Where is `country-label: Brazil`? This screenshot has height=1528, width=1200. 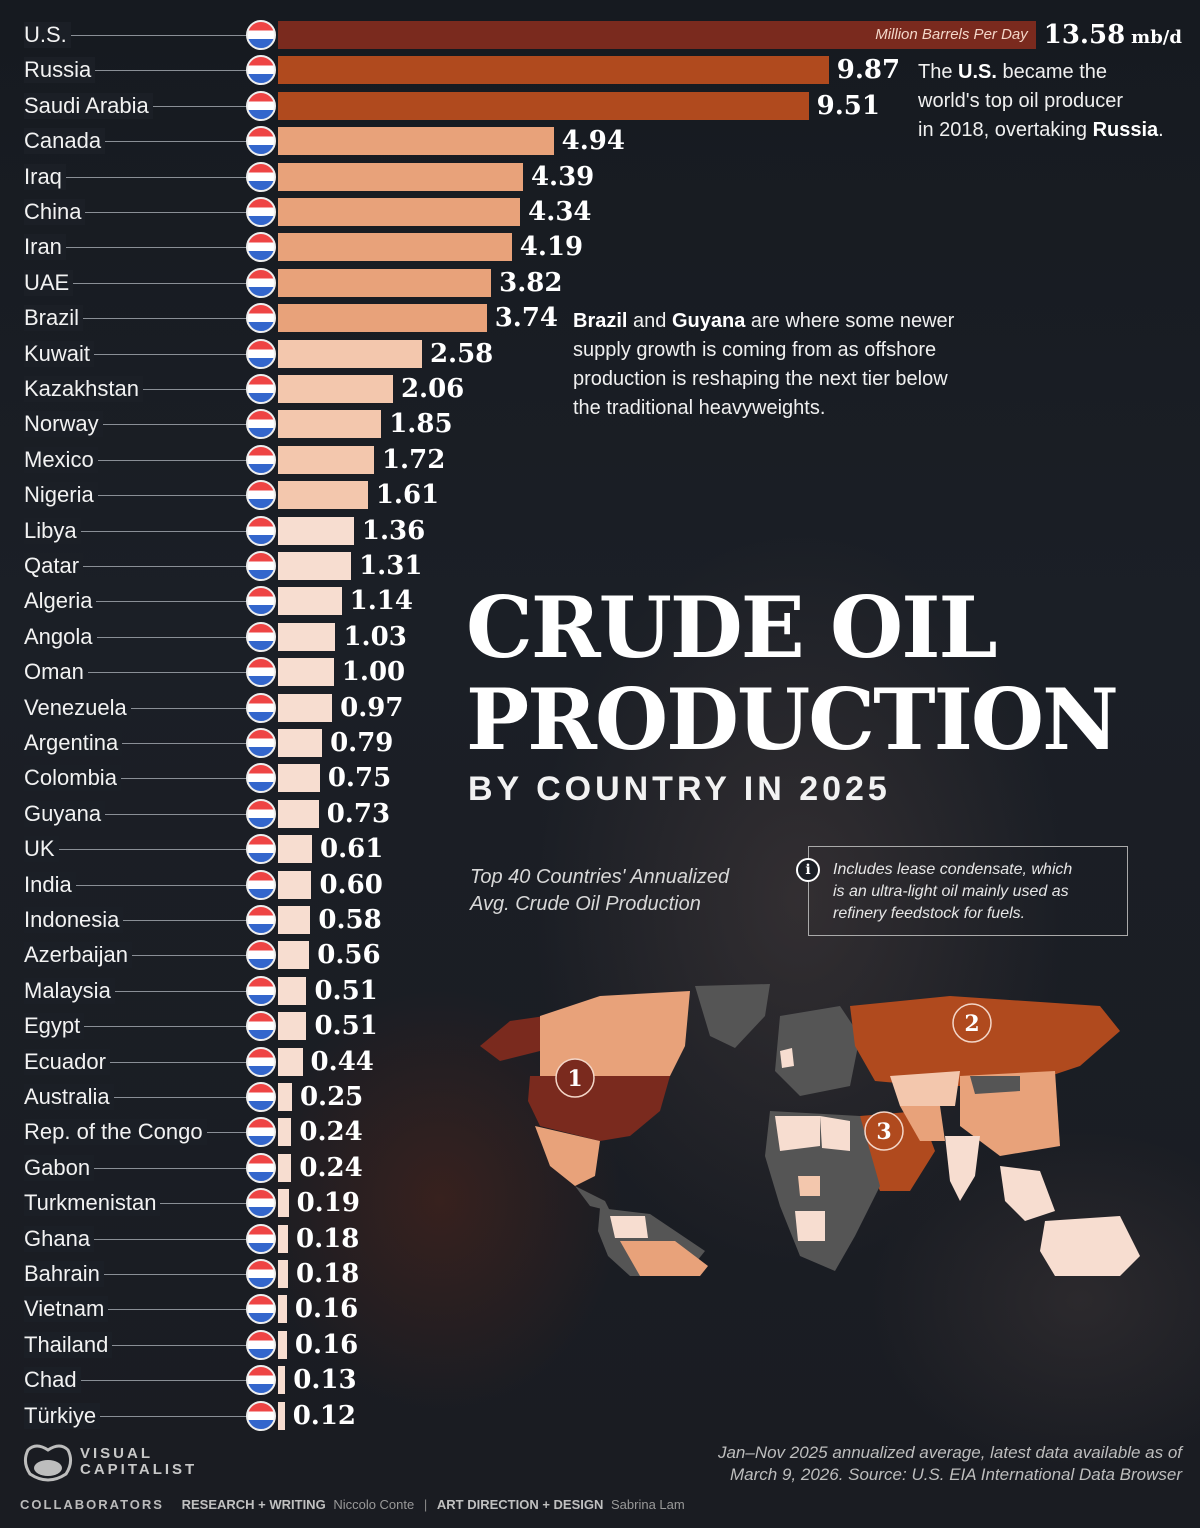 country-label: Brazil is located at coordinates (54, 318).